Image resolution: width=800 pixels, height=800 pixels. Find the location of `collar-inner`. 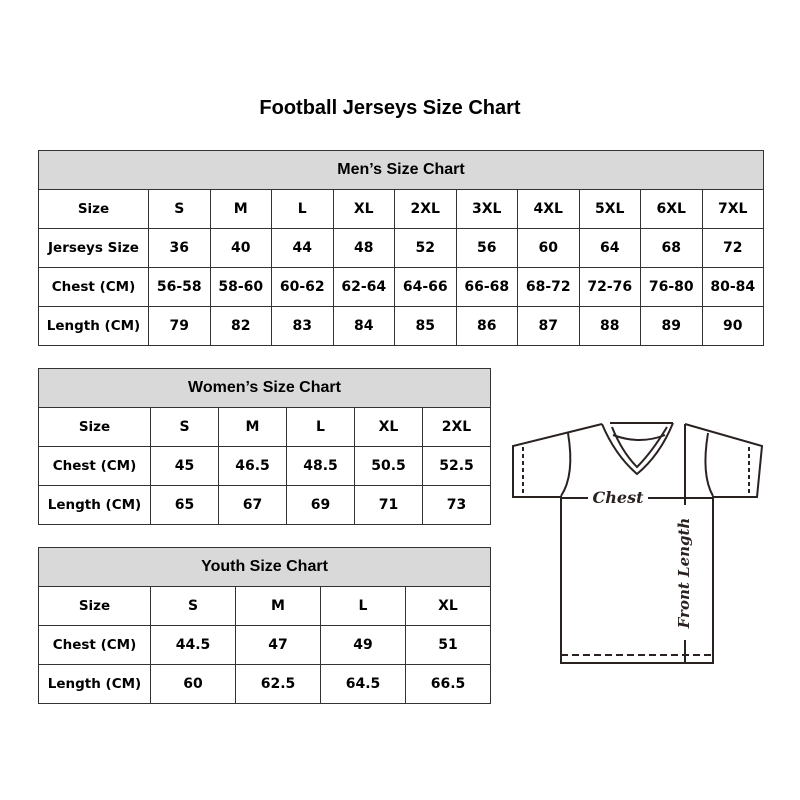

collar-inner is located at coordinates (639, 447).